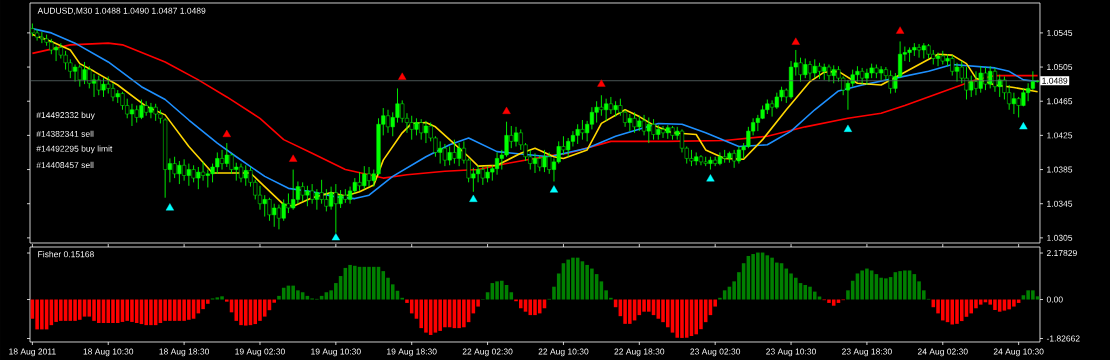  Describe the element at coordinates (184, 352) in the screenshot. I see `x-tick-label: 18 Aug 18:30` at that location.